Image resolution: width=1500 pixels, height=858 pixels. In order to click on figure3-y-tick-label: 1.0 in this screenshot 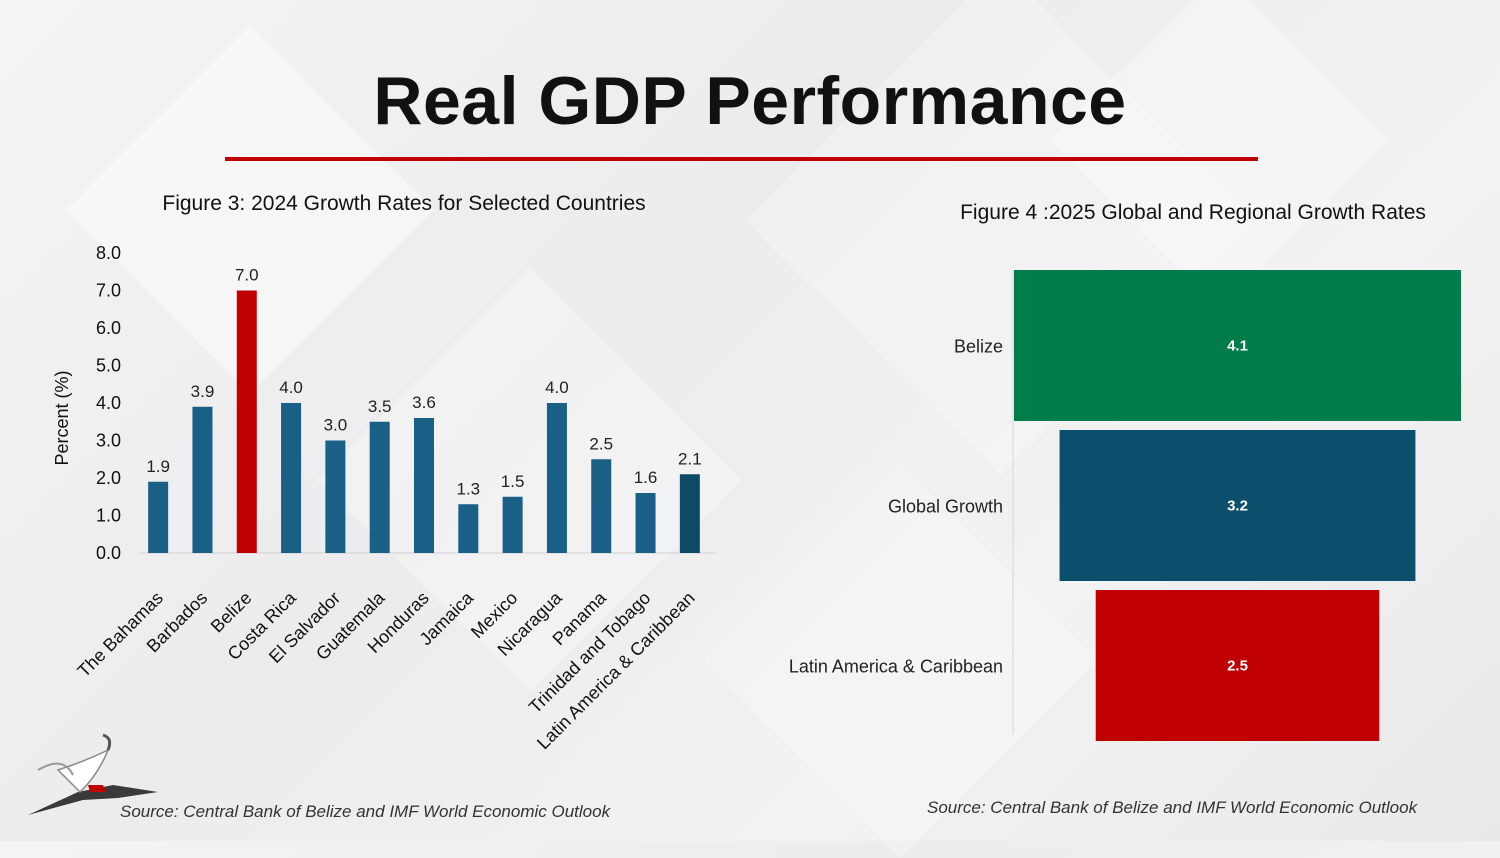, I will do `click(108, 516)`.